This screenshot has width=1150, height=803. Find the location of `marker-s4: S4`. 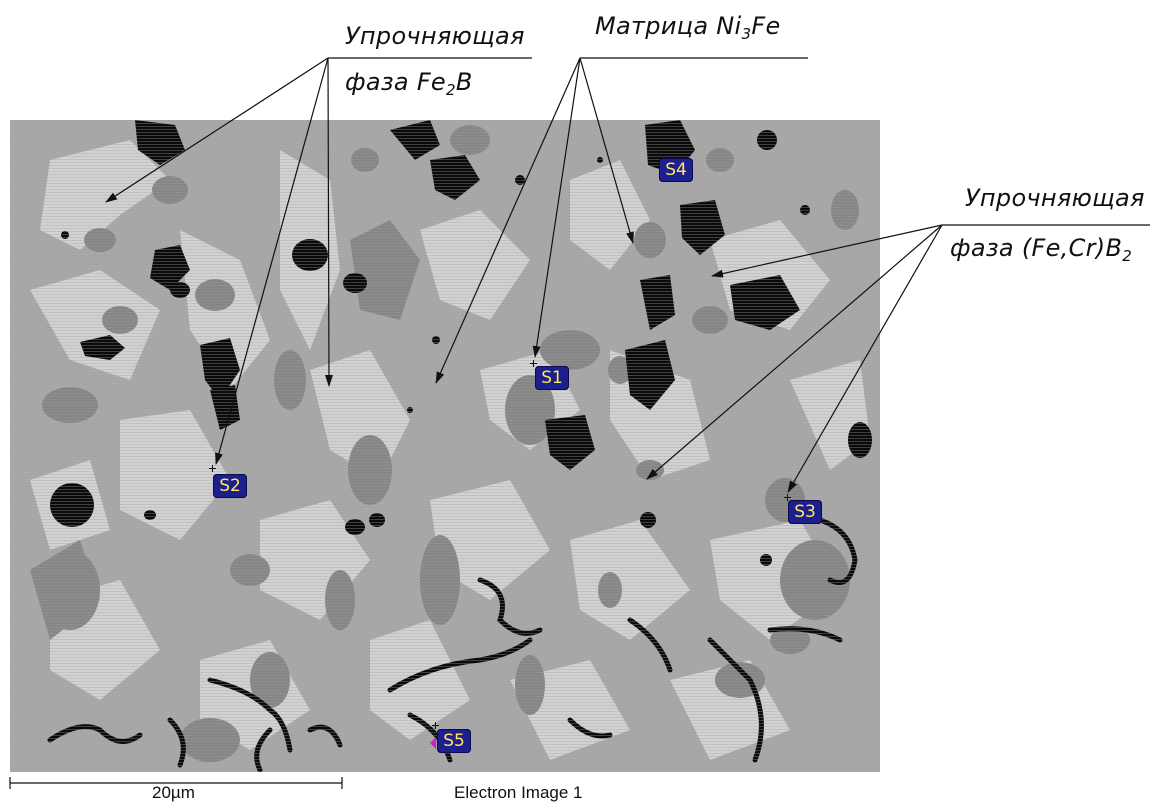

marker-s4: S4 is located at coordinates (676, 170).